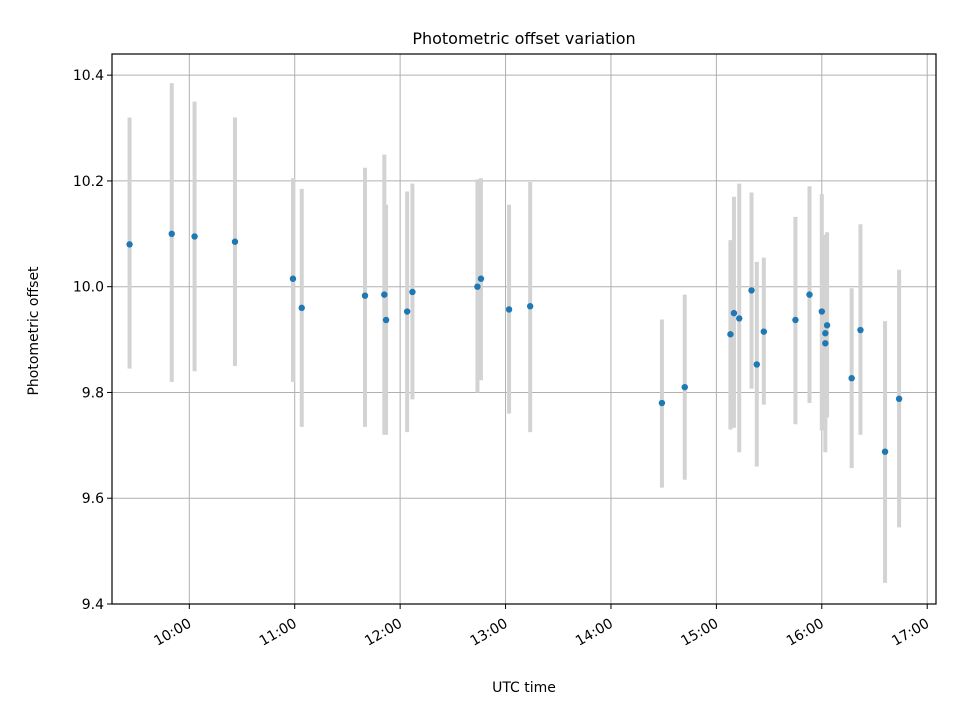 Image resolution: width=960 pixels, height=724 pixels. I want to click on y-tick-label: 10.2, so click(88, 182).